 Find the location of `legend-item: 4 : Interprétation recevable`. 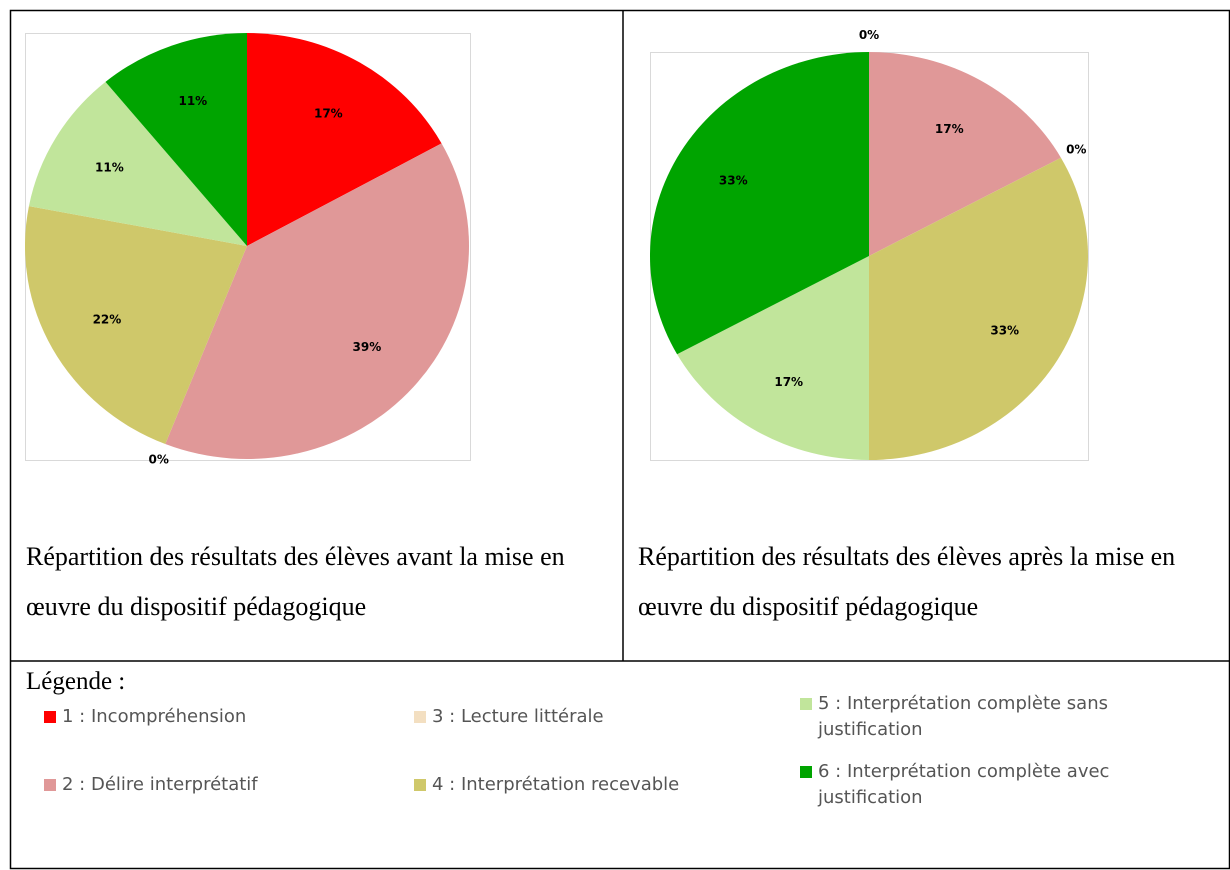

legend-item: 4 : Interprétation recevable is located at coordinates (579, 785).